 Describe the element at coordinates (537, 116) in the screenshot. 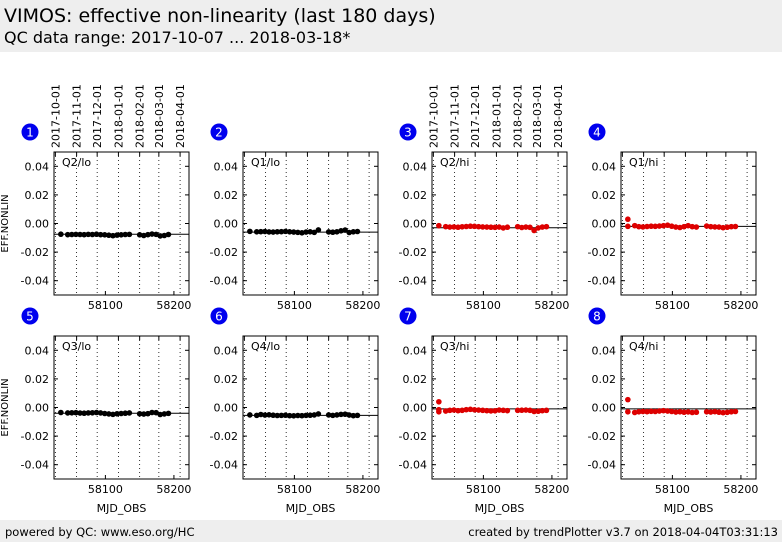

I see `date-tick-label: 2018-03-01` at that location.